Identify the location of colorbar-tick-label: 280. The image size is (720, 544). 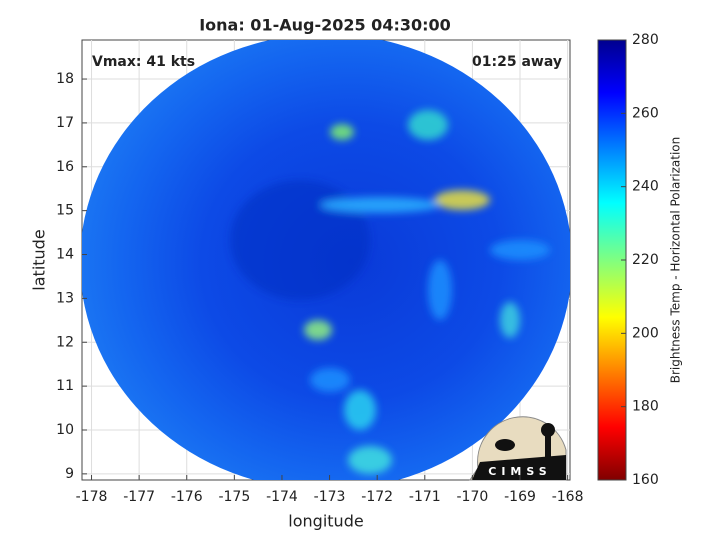
(645, 40).